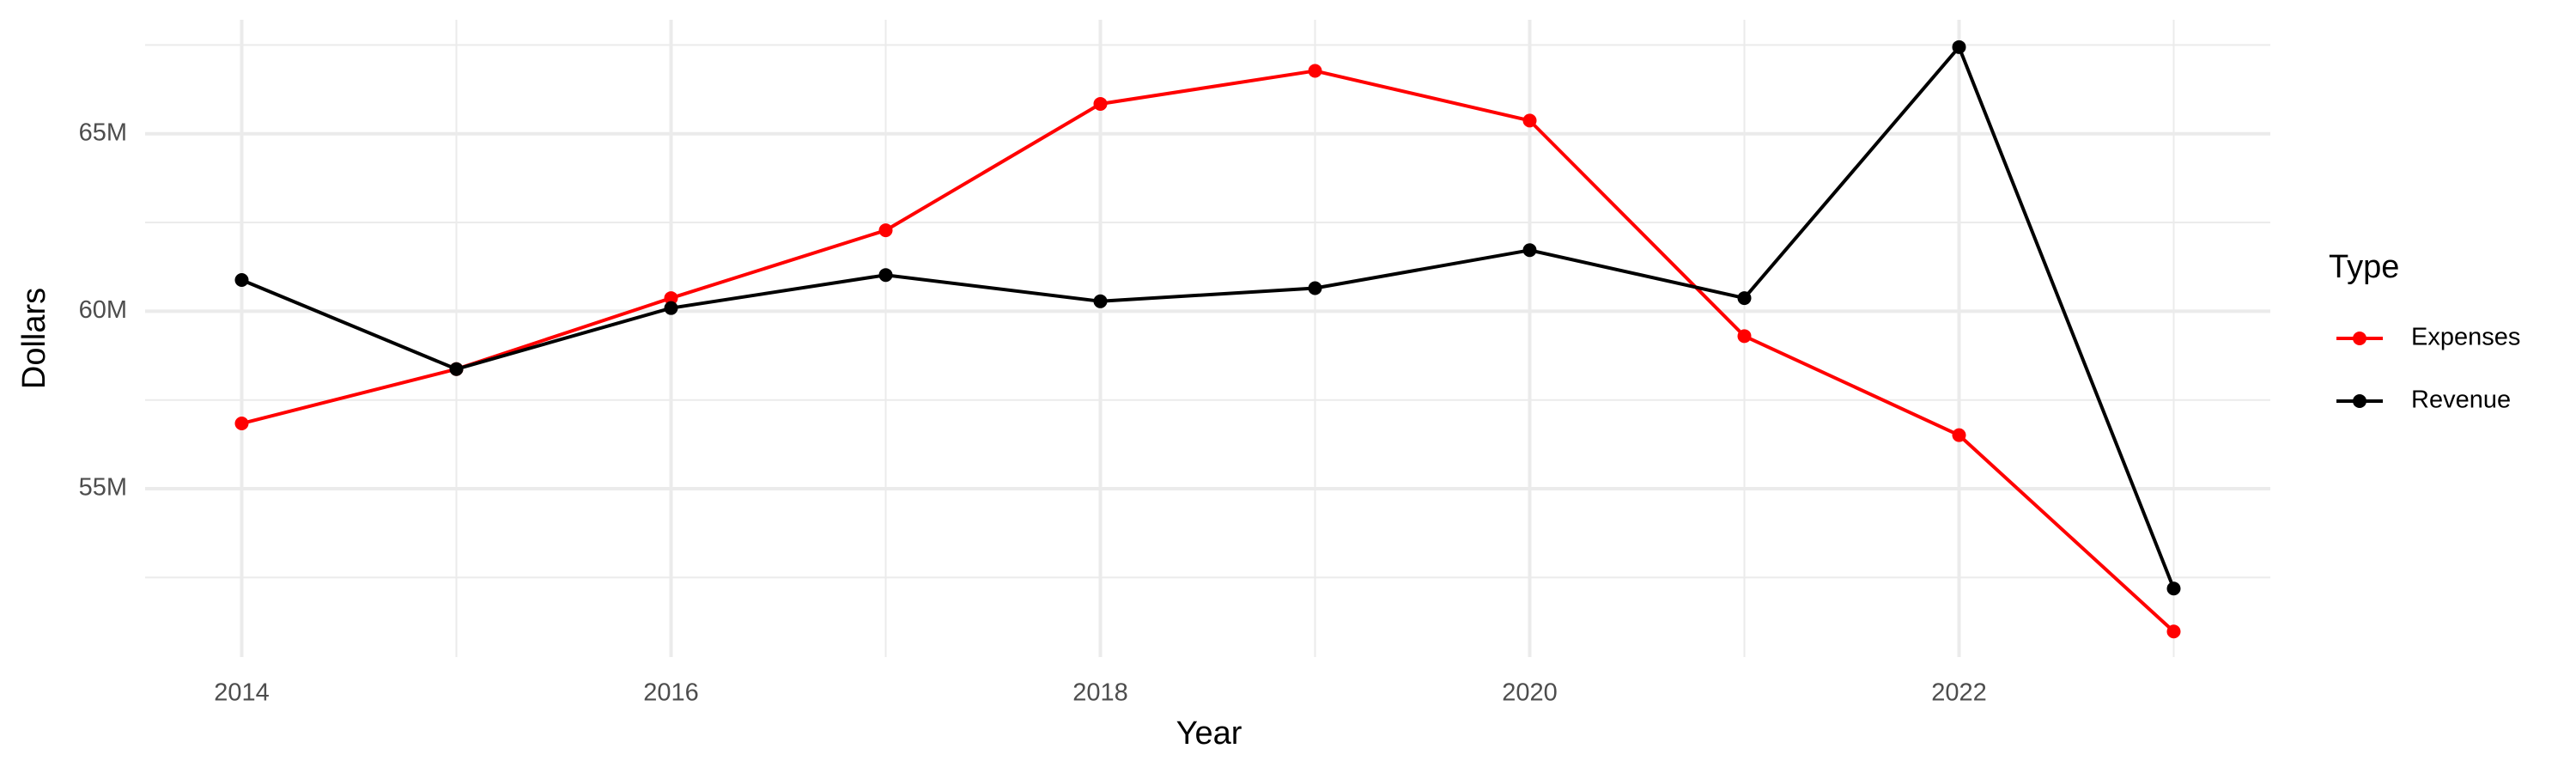 The height and width of the screenshot is (773, 2576). What do you see at coordinates (103, 310) in the screenshot?
I see `y-tick-label: 60M` at bounding box center [103, 310].